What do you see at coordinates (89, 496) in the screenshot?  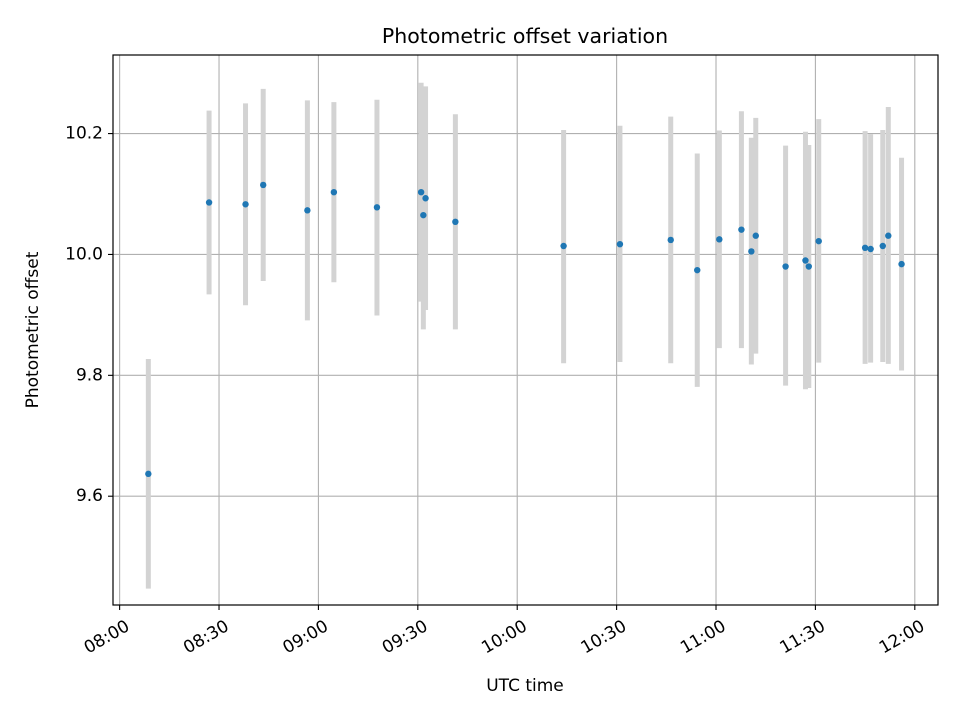 I see `y-tick-label: 9.6` at bounding box center [89, 496].